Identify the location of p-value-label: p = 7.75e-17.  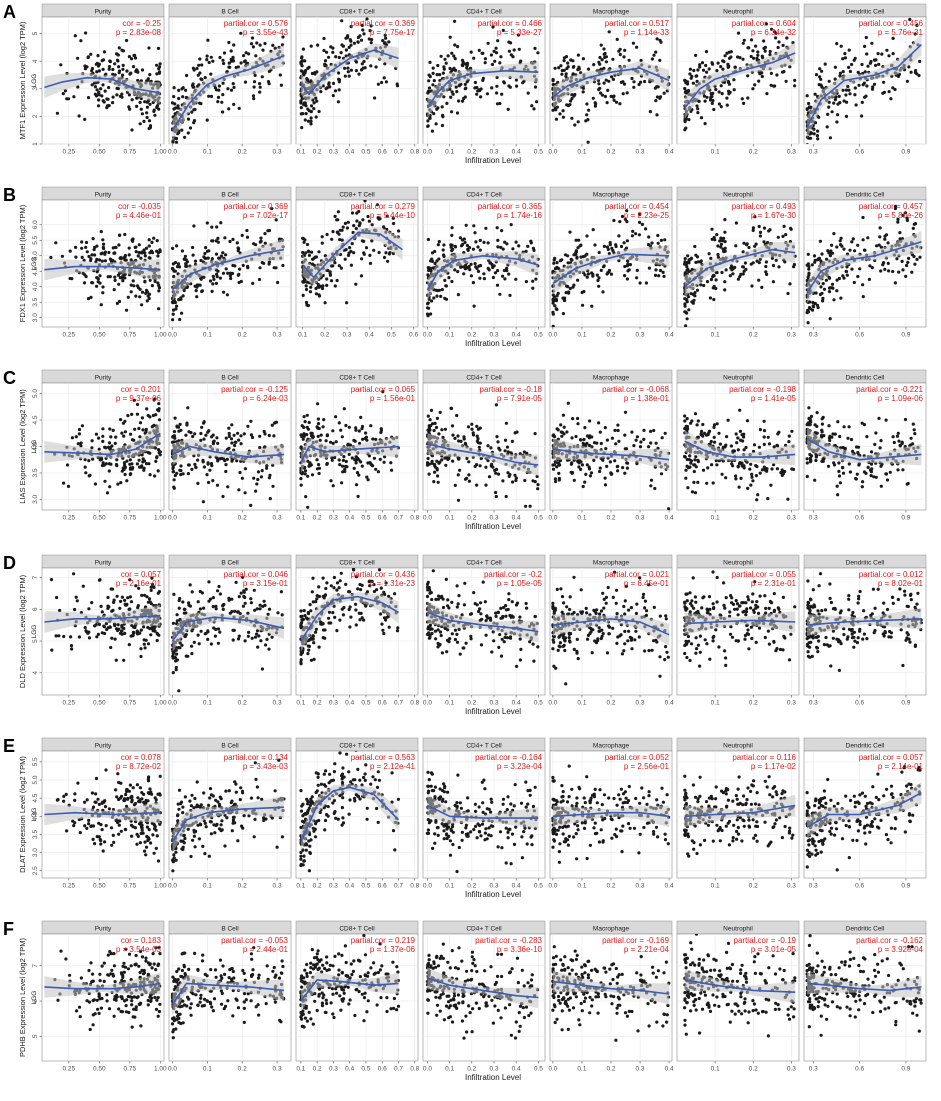
(393, 32).